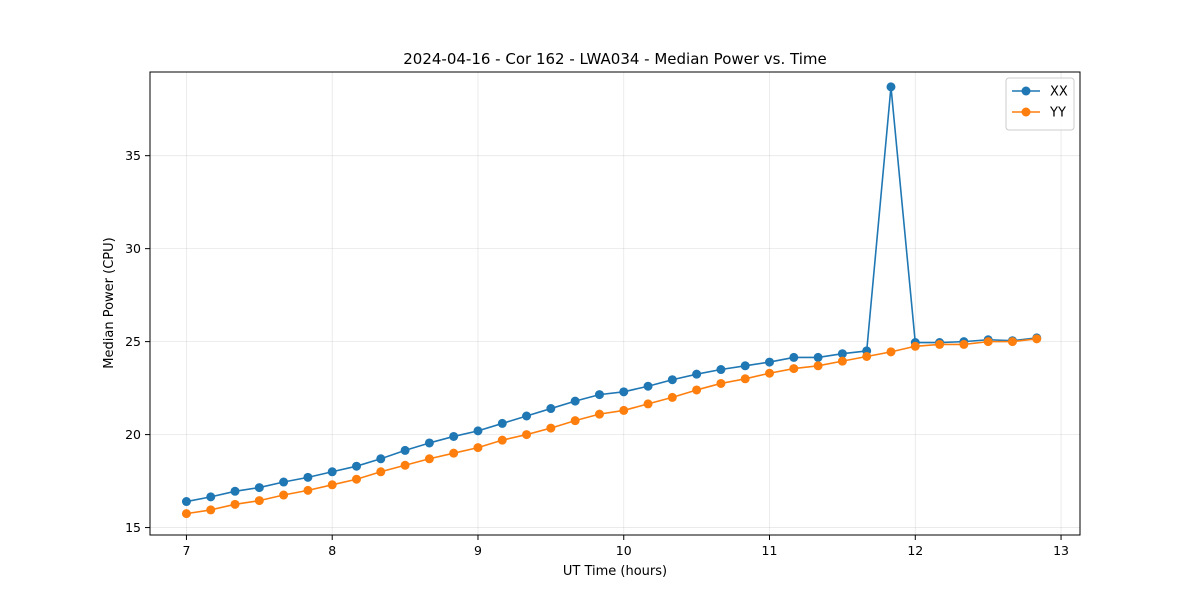  I want to click on legend-label-yy: YY, so click(1057, 113).